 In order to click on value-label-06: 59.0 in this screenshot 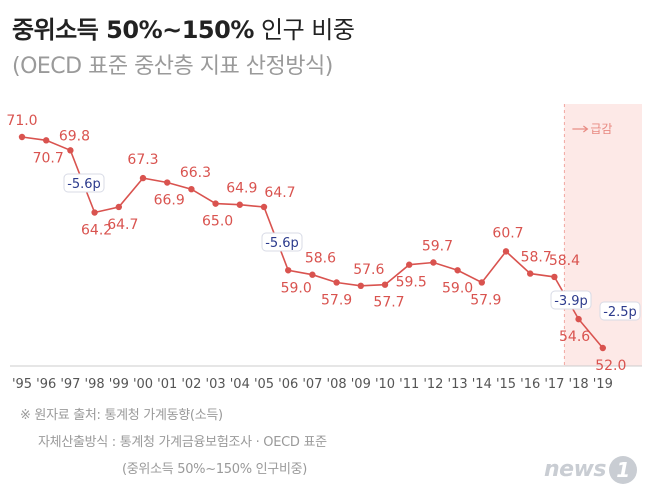, I will do `click(296, 288)`.